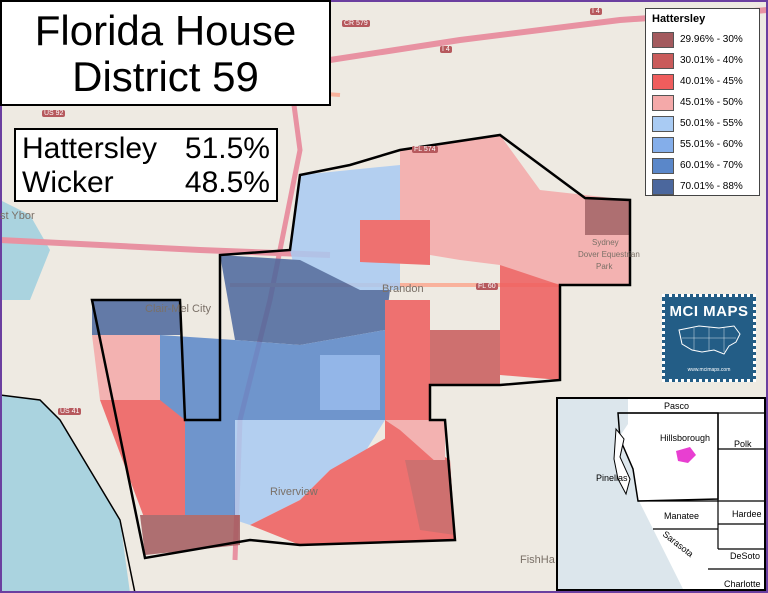  What do you see at coordinates (709, 370) in the screenshot?
I see `logo-url: www.mcimaps.com` at bounding box center [709, 370].